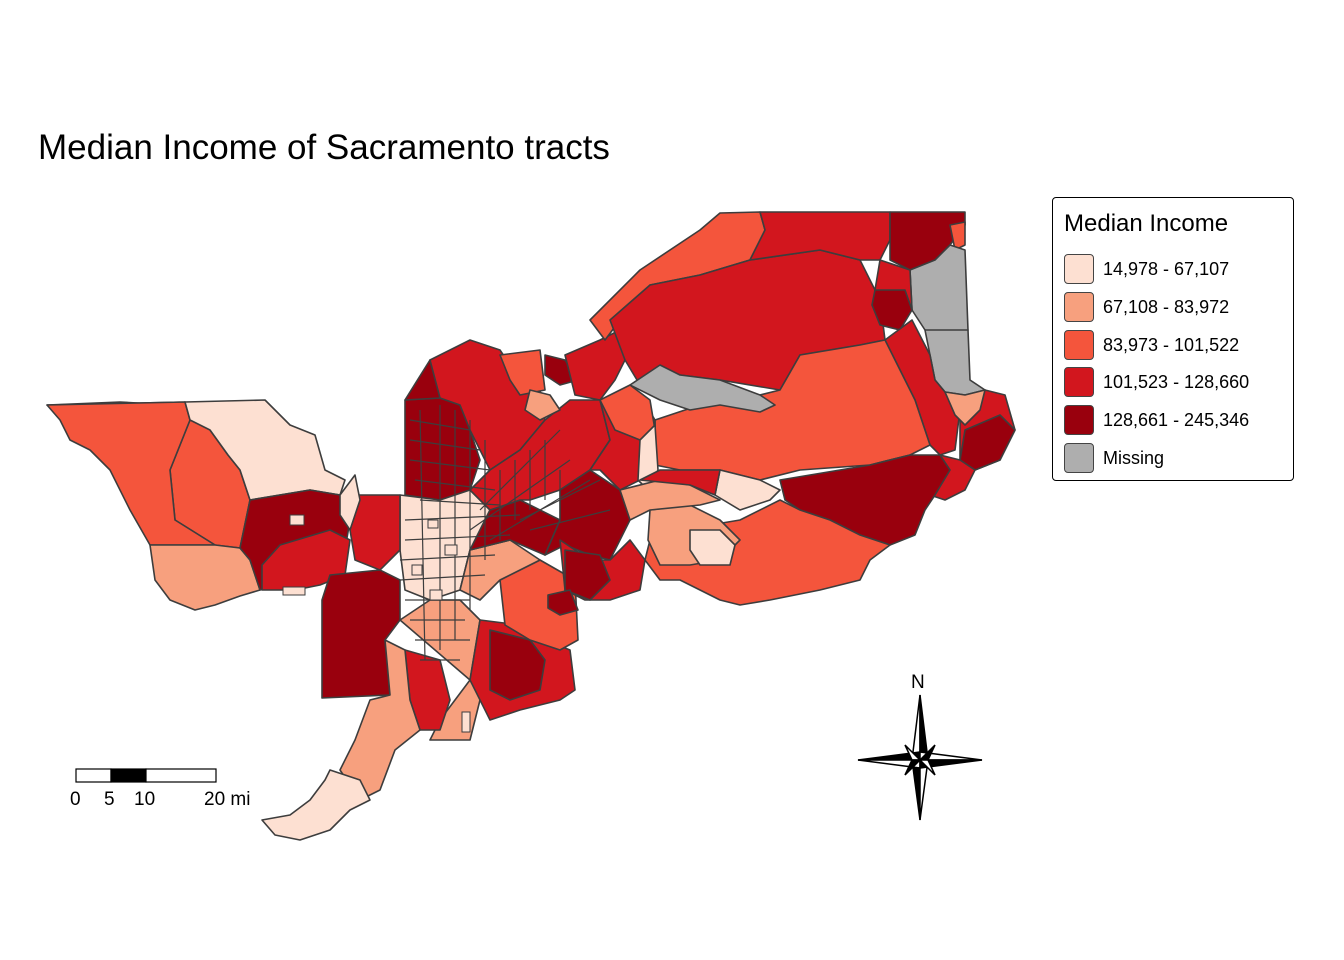 Image resolution: width=1344 pixels, height=960 pixels. I want to click on legend-title: Median Income, so click(1146, 223).